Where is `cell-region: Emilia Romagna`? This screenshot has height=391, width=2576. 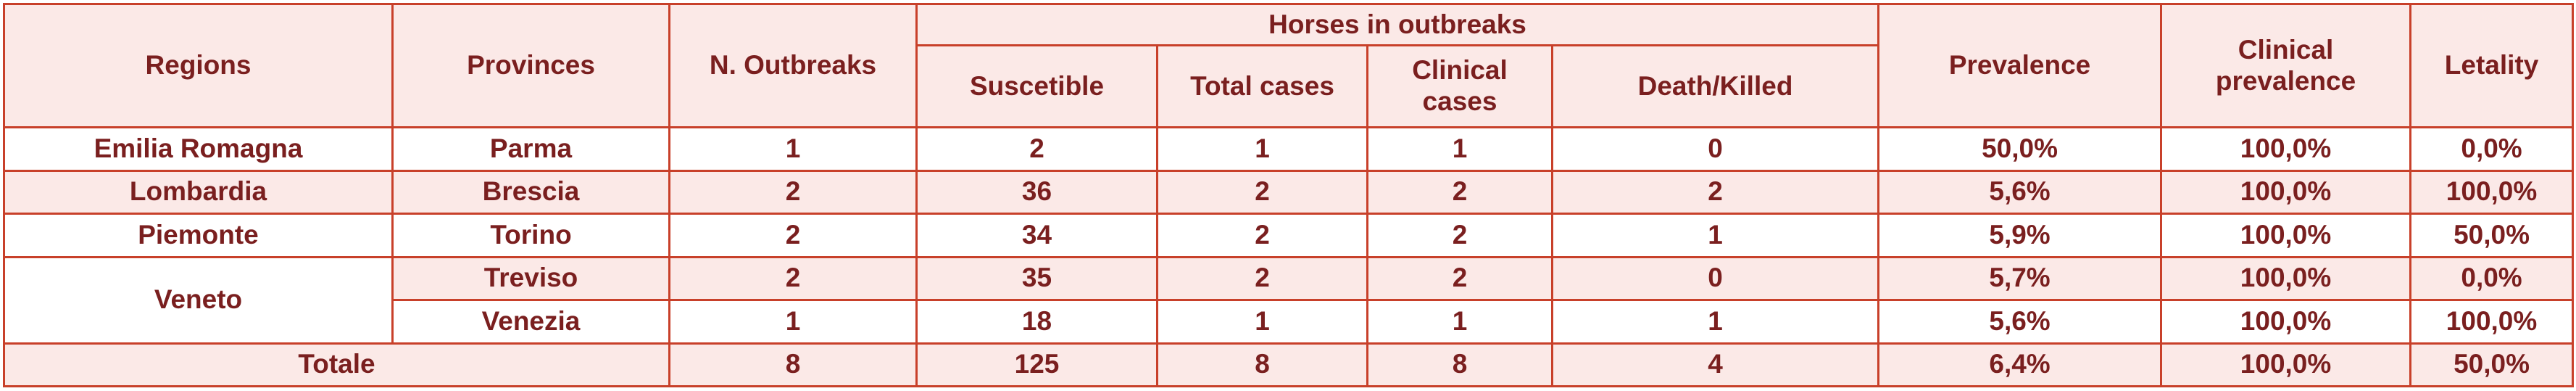 cell-region: Emilia Romagna is located at coordinates (198, 149).